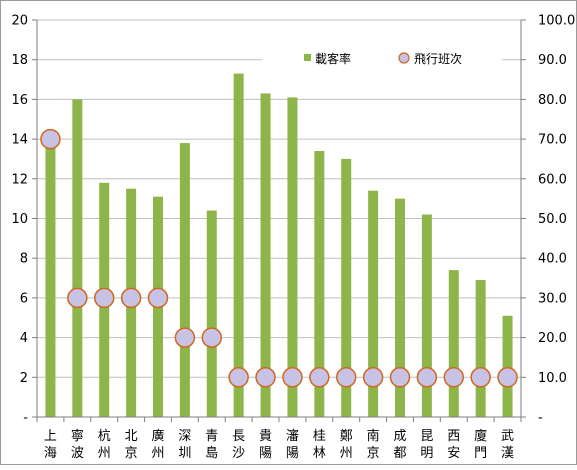 The height and width of the screenshot is (470, 577). What do you see at coordinates (104, 436) in the screenshot?
I see `category-label: 杭` at bounding box center [104, 436].